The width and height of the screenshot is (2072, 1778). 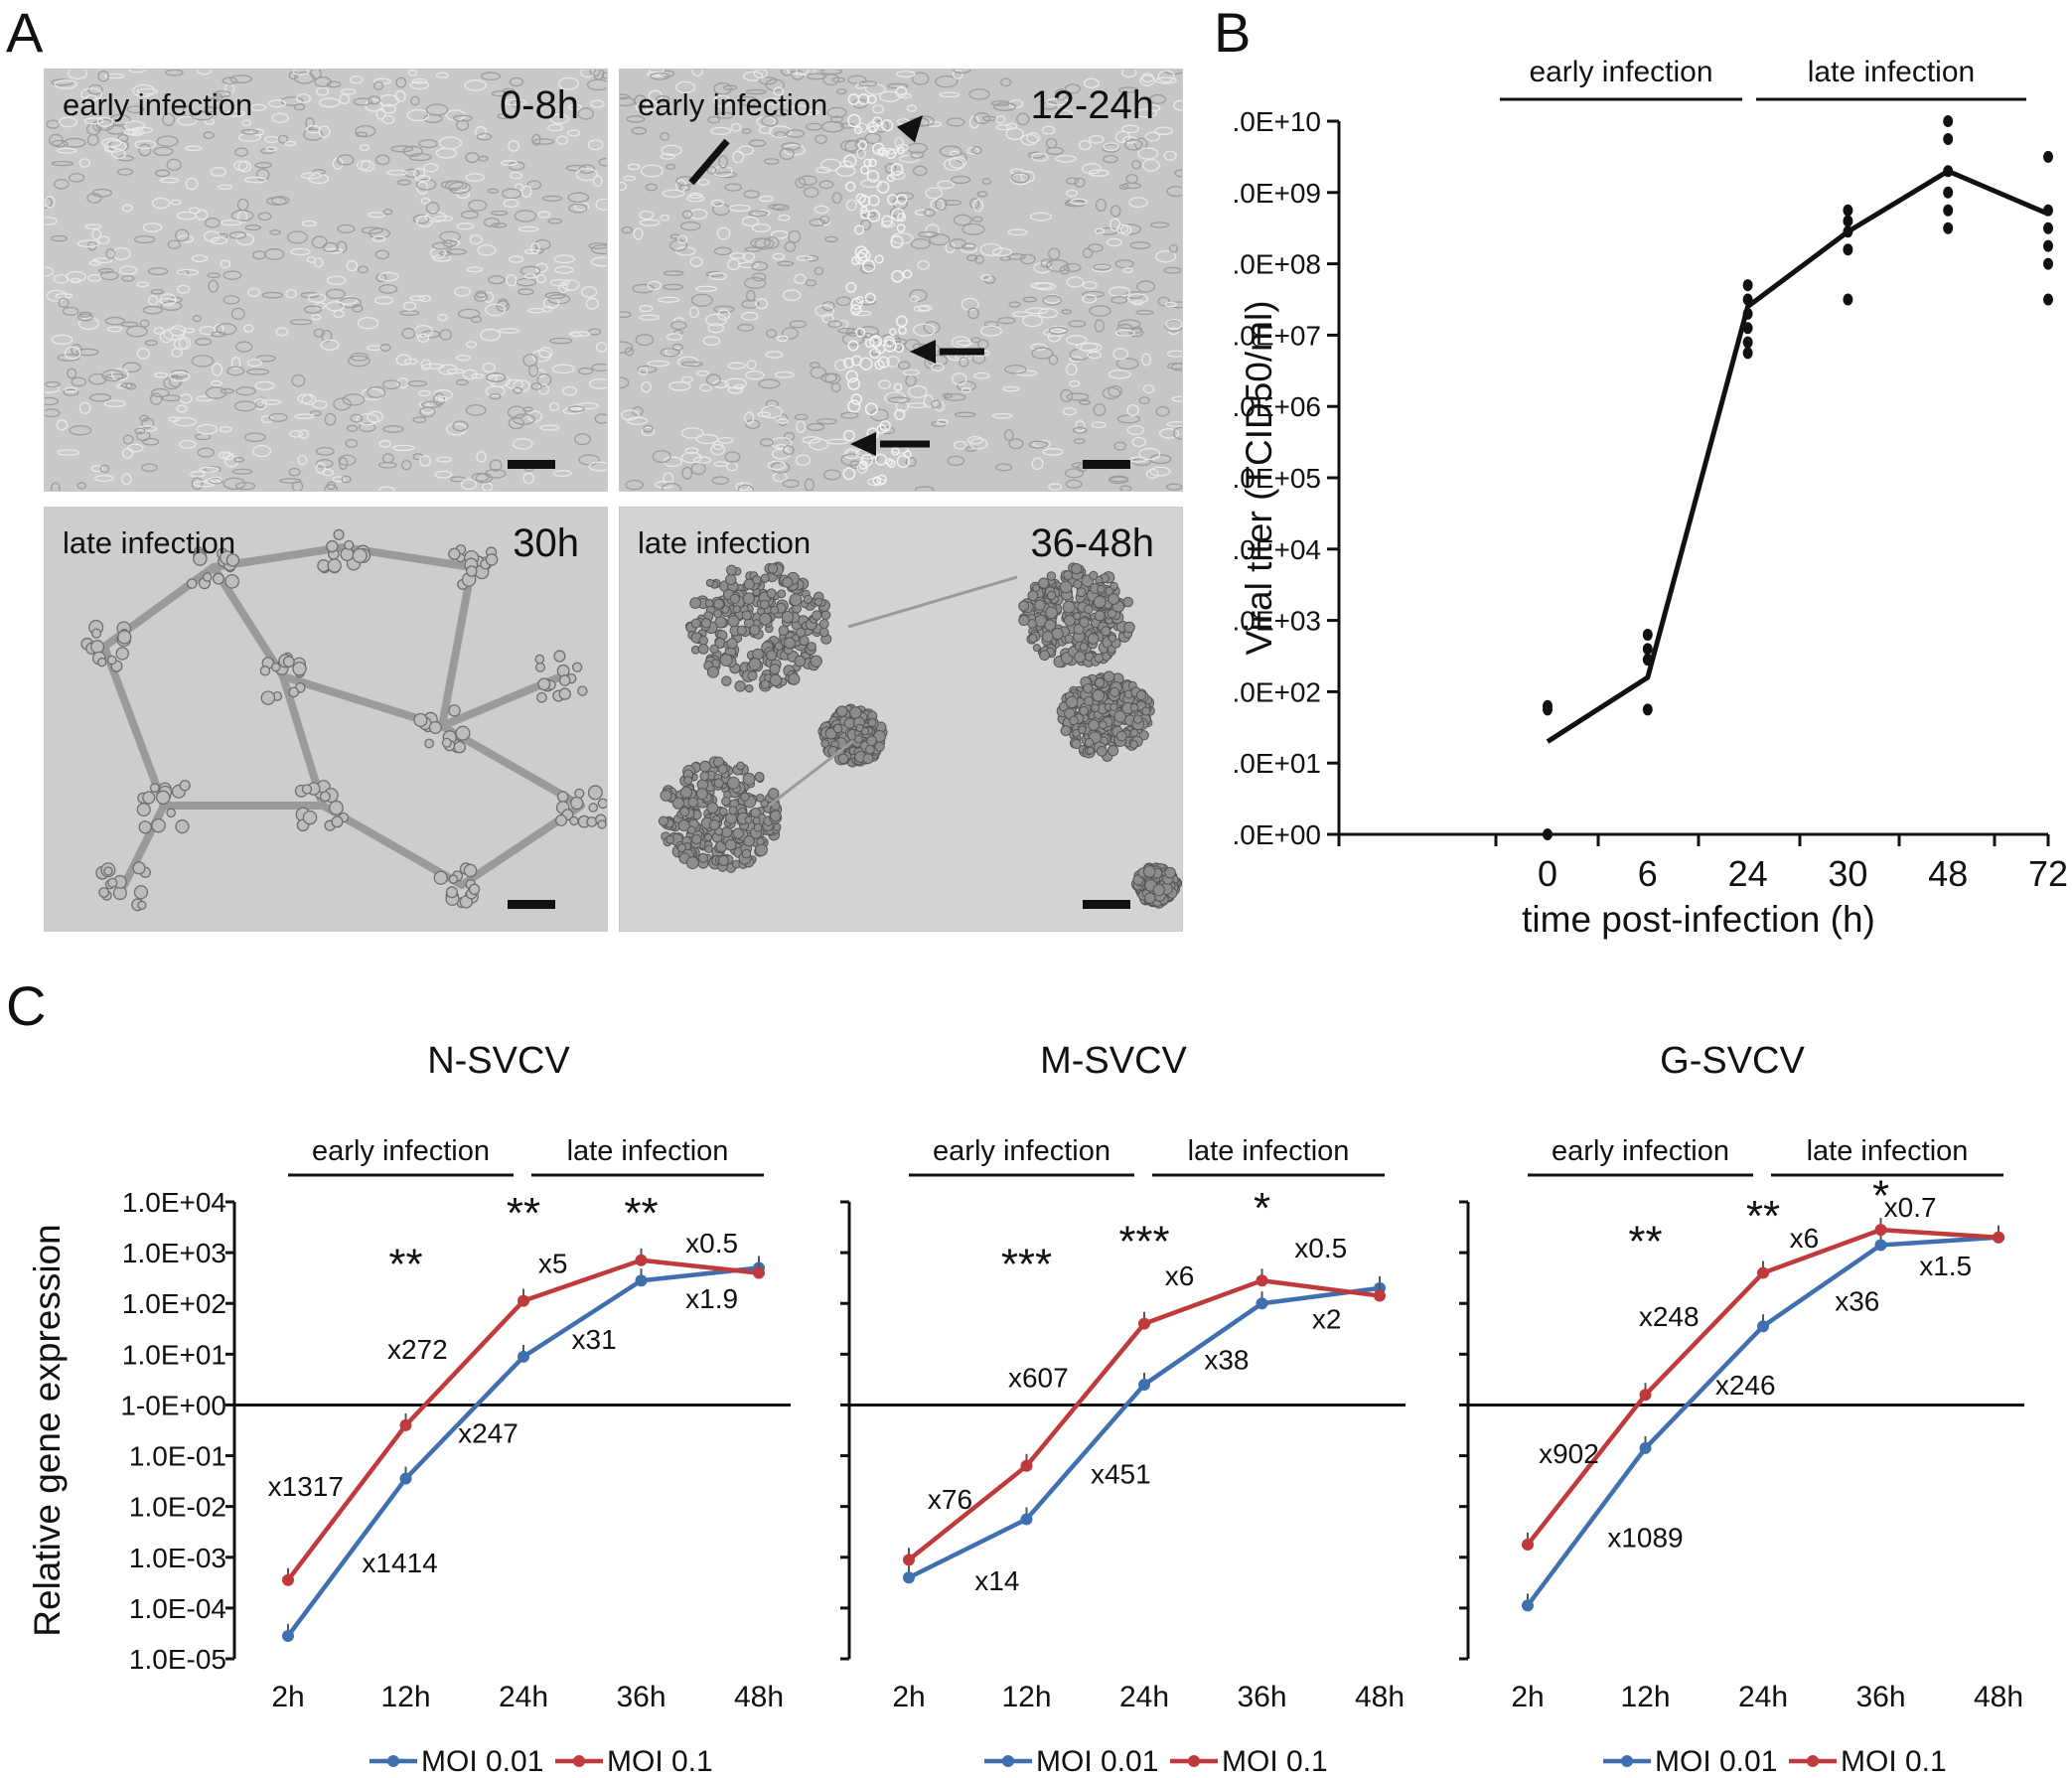 I want to click on y-tick-label: 1.0E-01, so click(x=177, y=1456).